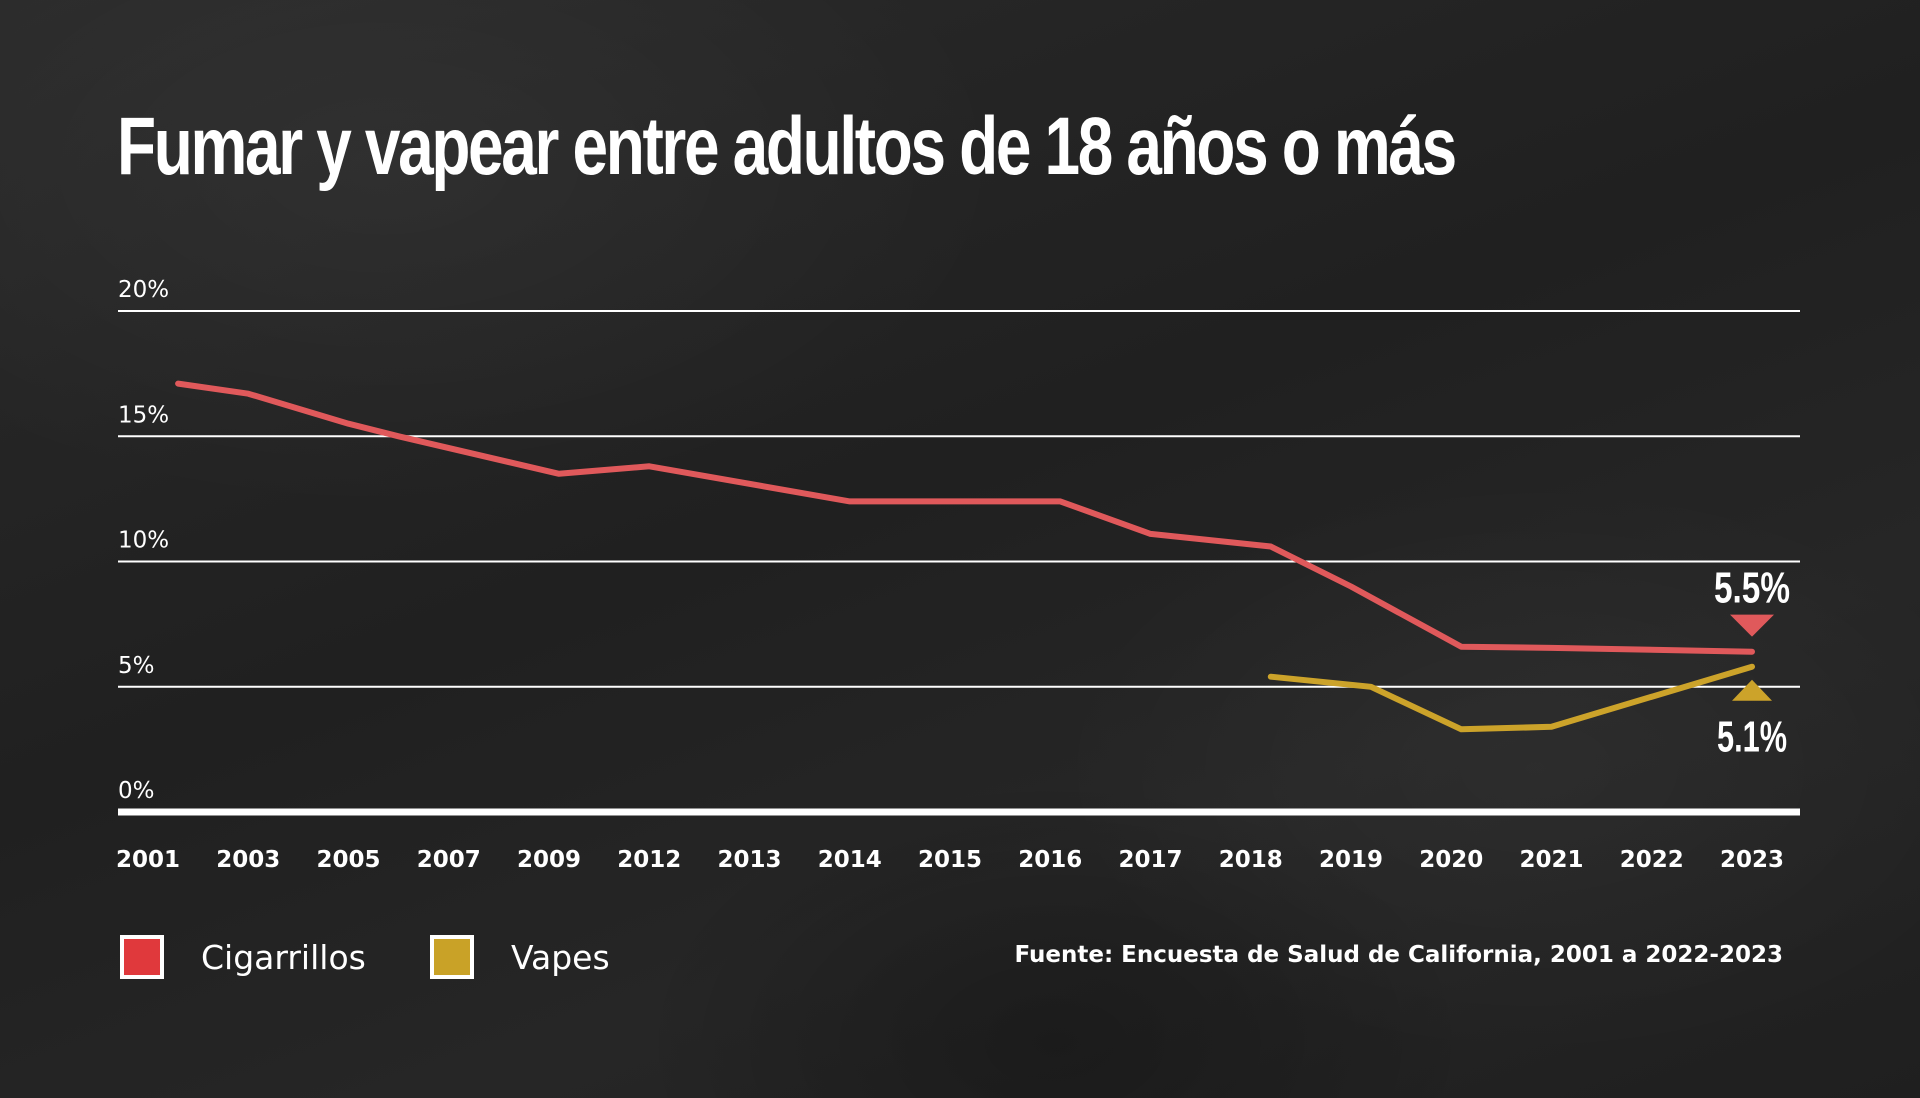 This screenshot has width=1920, height=1098. Describe the element at coordinates (348, 860) in the screenshot. I see `x-tick-label: 2005` at that location.